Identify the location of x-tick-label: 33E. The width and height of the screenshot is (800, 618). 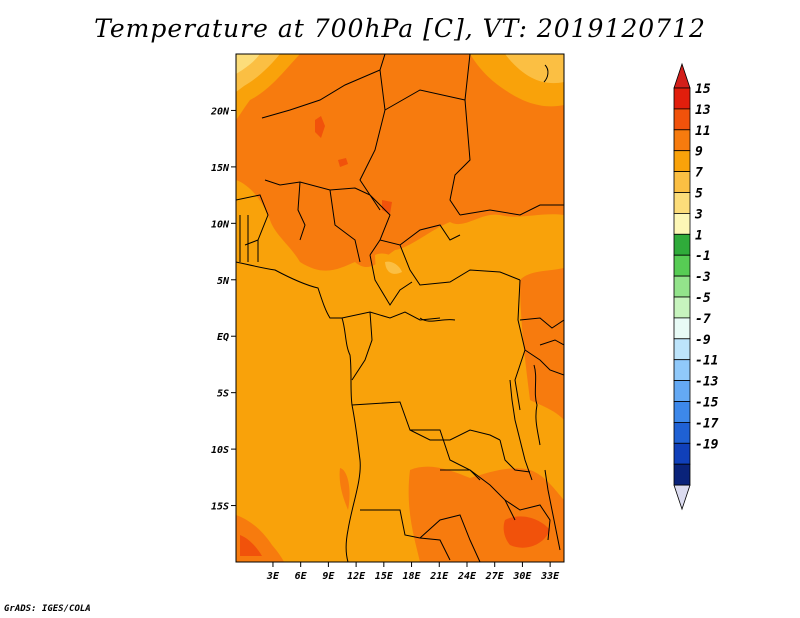
(550, 576).